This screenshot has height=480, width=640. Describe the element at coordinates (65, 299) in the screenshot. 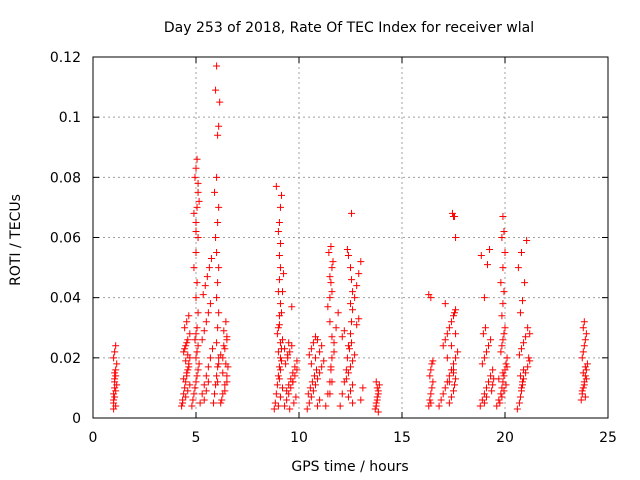

I see `y-tick-label: 0.04` at that location.